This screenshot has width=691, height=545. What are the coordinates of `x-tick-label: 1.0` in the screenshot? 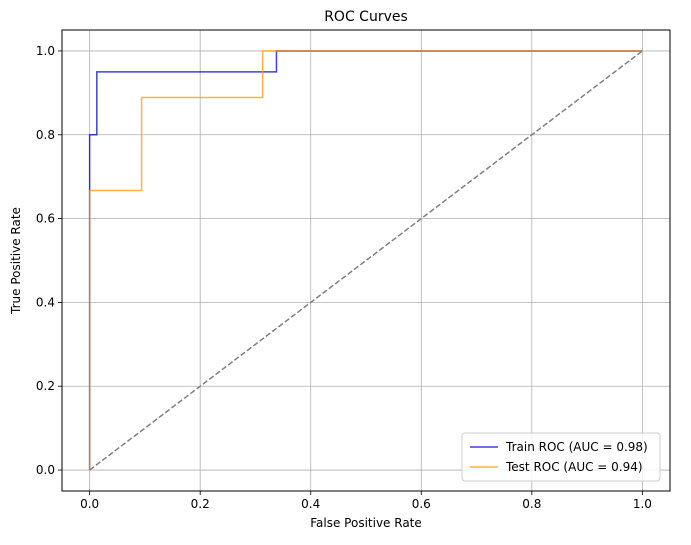 It's located at (642, 504).